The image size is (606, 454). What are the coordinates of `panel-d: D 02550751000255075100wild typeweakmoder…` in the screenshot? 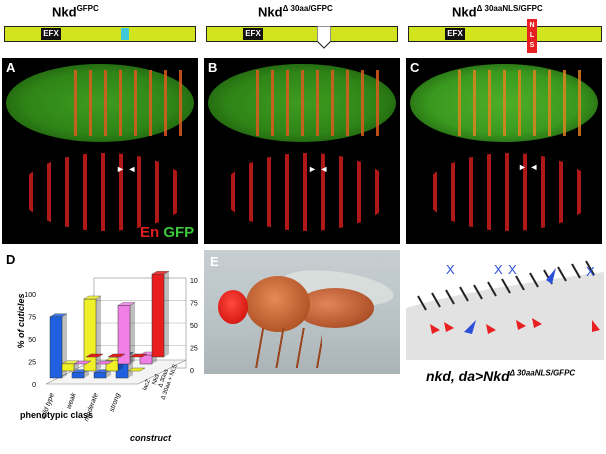 It's located at (100, 350).